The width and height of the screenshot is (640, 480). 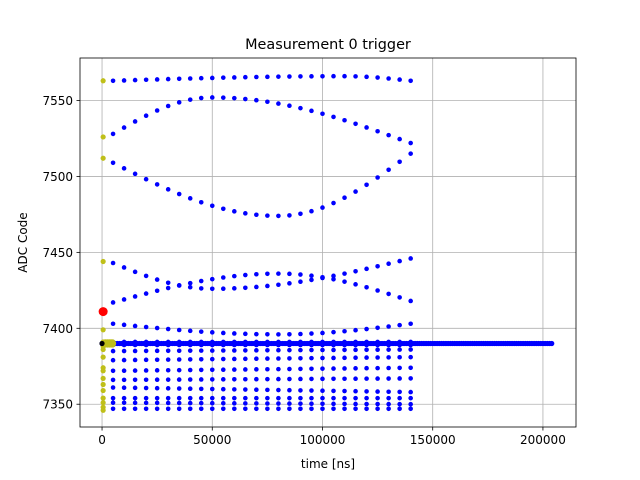 I want to click on y-tick-label: 7450, so click(x=57, y=253).